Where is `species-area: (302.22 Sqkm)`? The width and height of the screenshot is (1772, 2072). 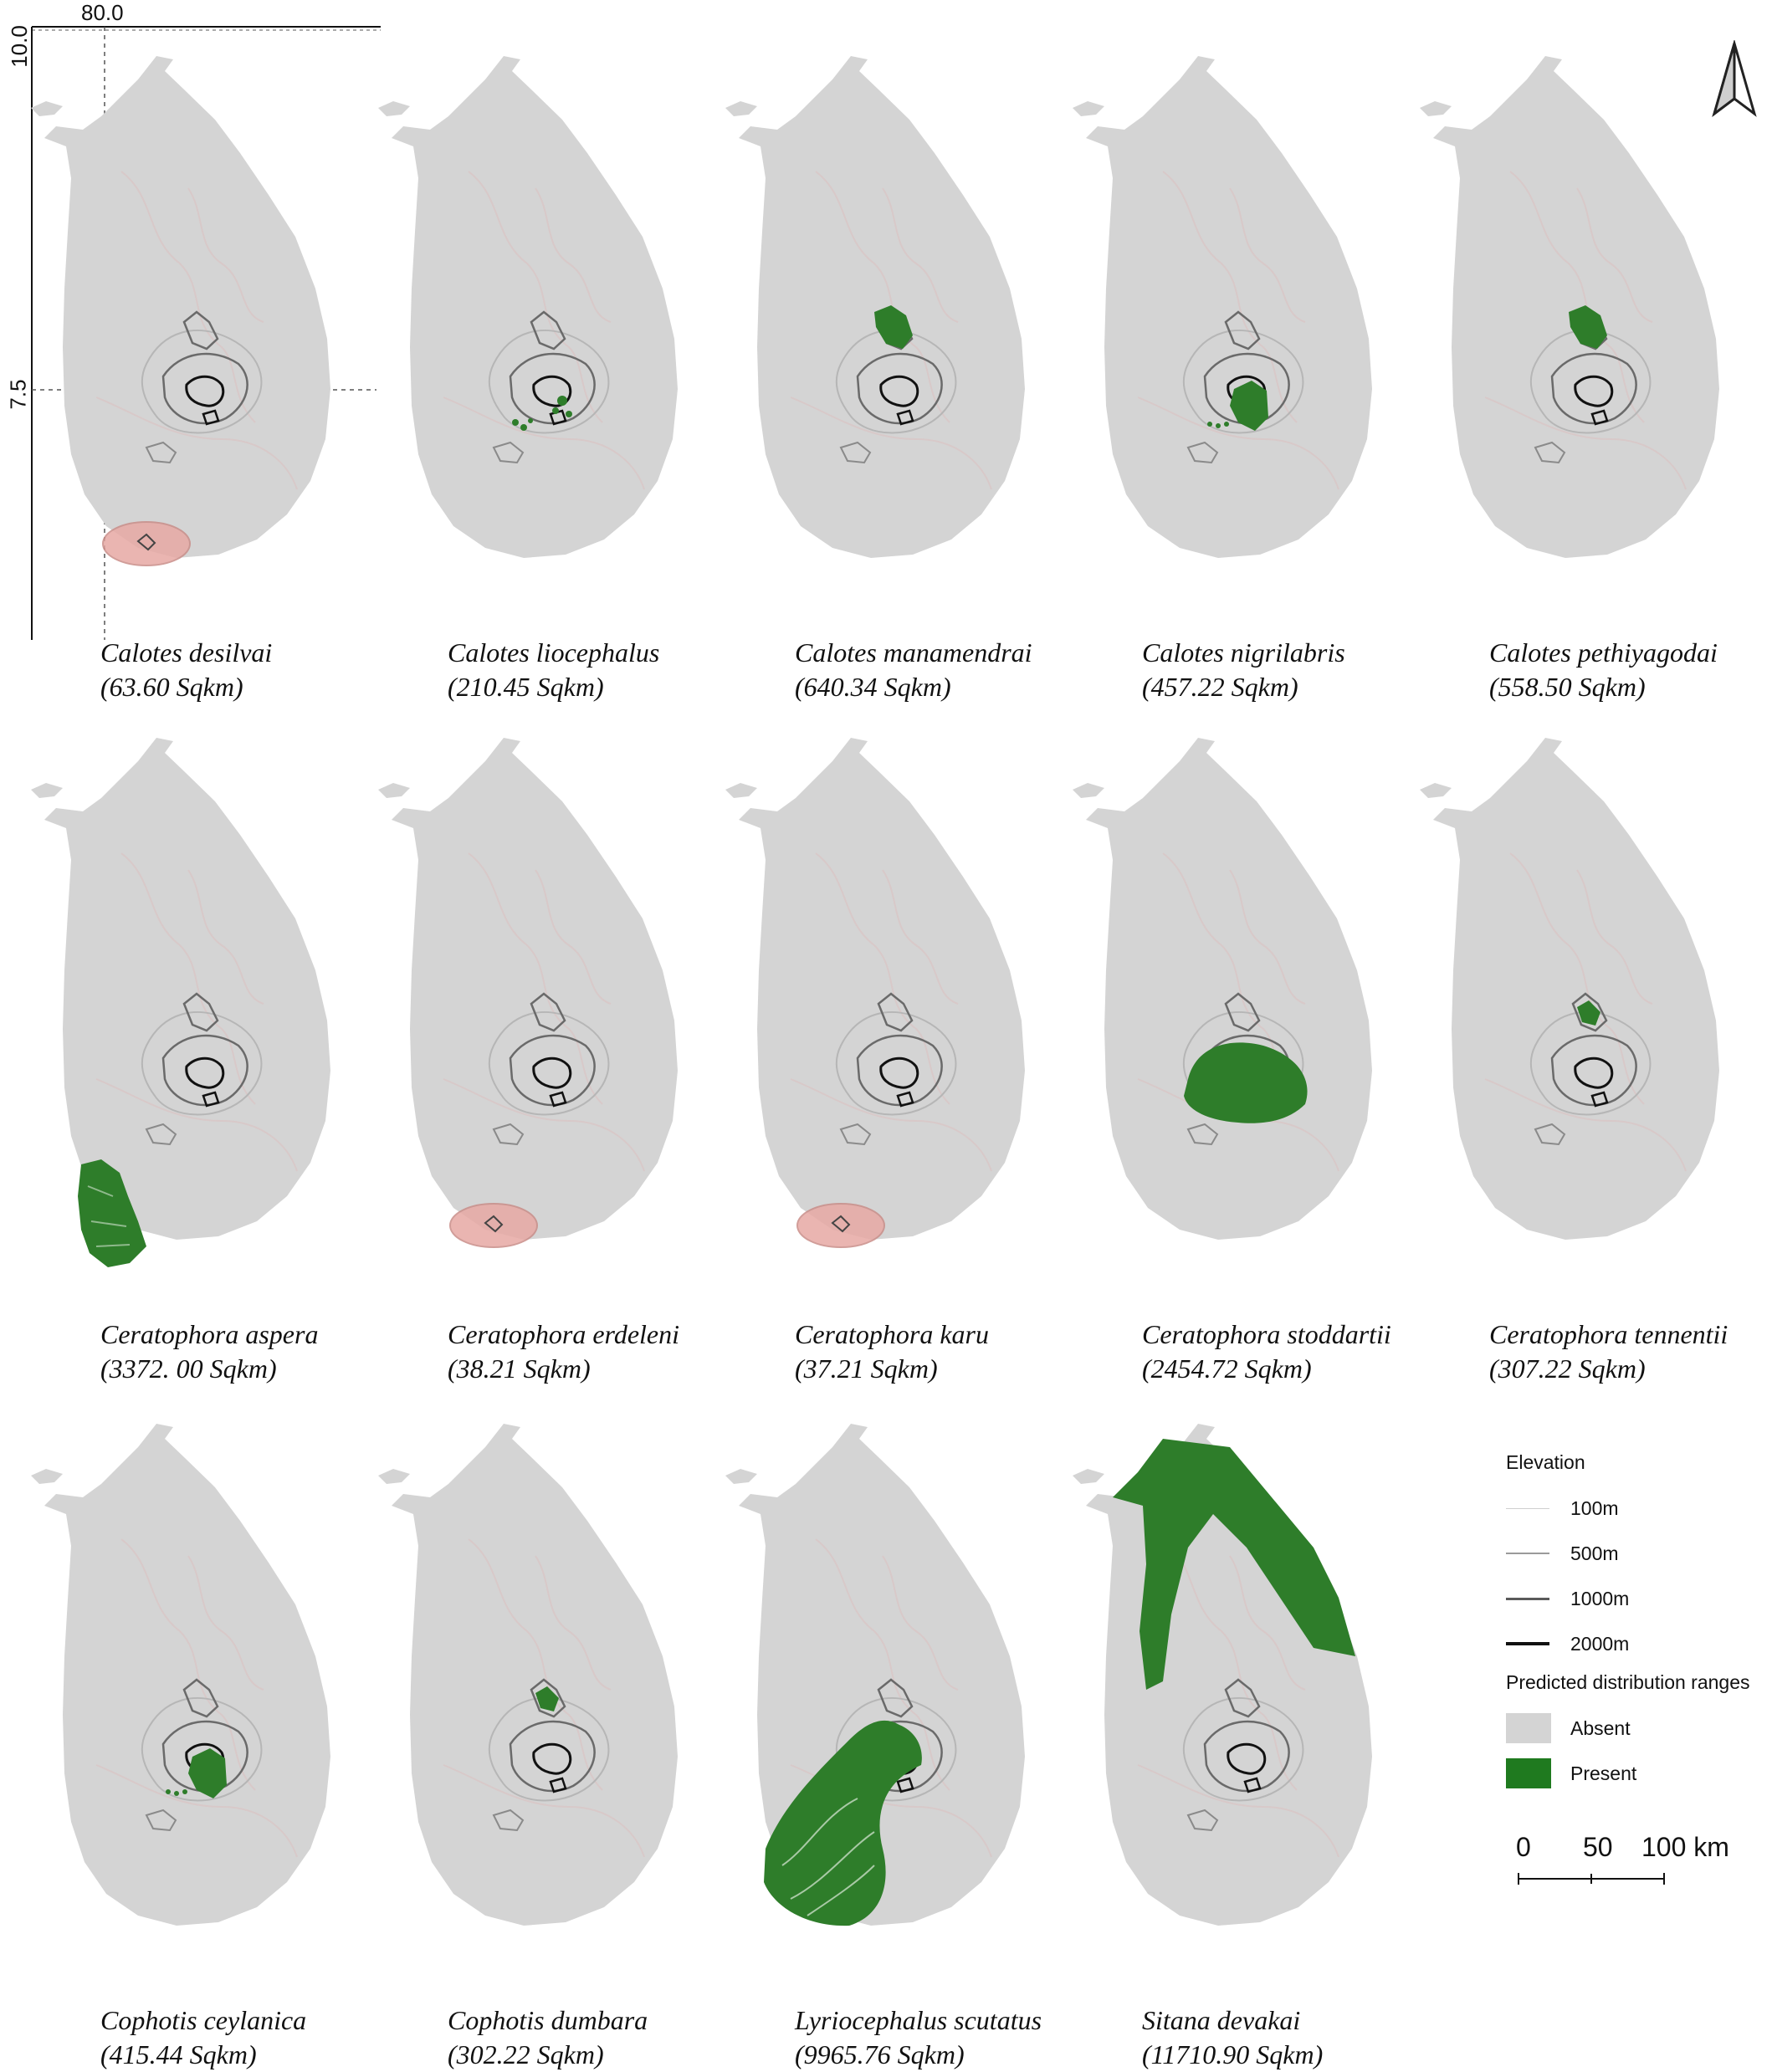
species-area: (302.22 Sqkm) is located at coordinates (526, 2054).